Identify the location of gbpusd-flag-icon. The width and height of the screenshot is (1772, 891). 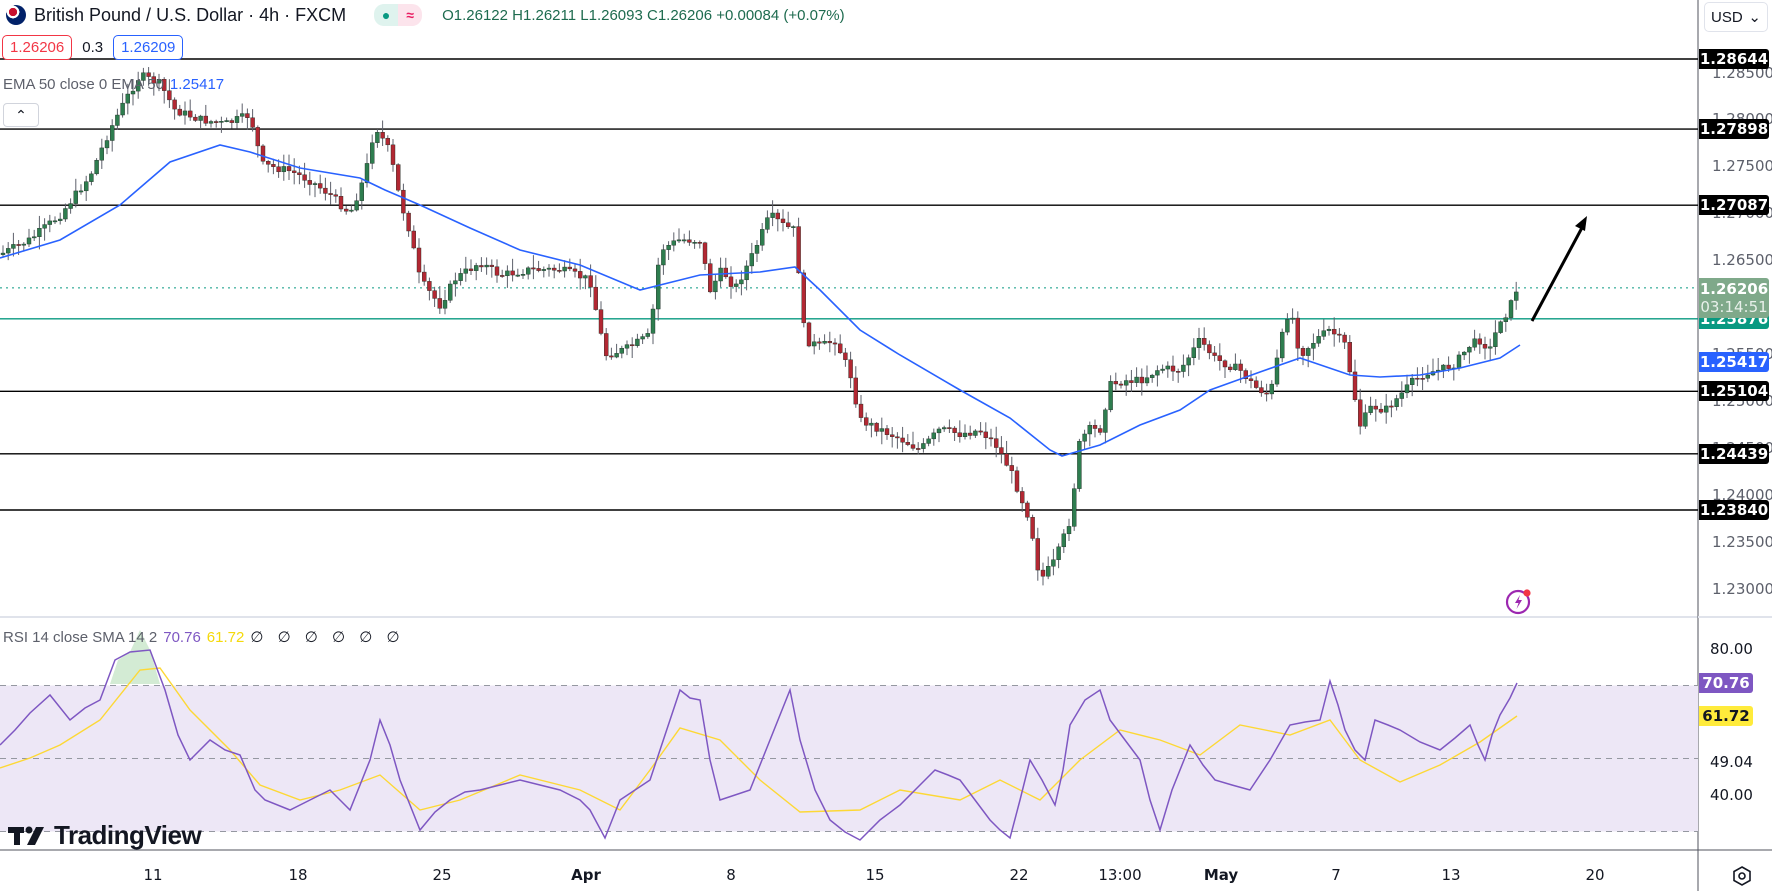
(16, 15).